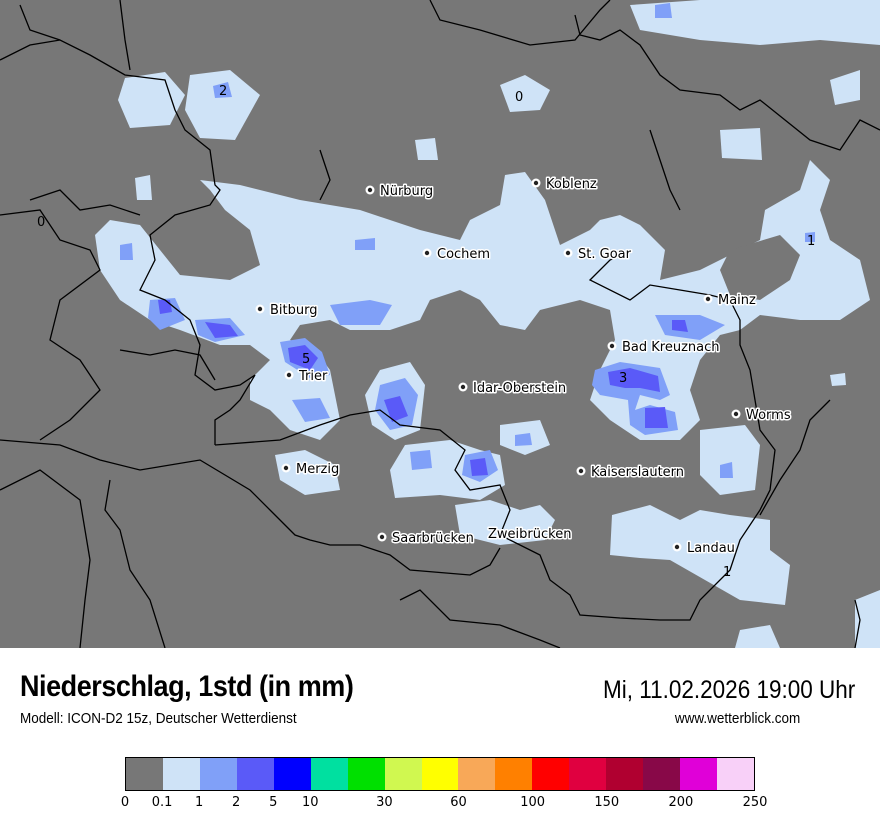  Describe the element at coordinates (125, 802) in the screenshot. I see `legend-tick-label: 0` at that location.